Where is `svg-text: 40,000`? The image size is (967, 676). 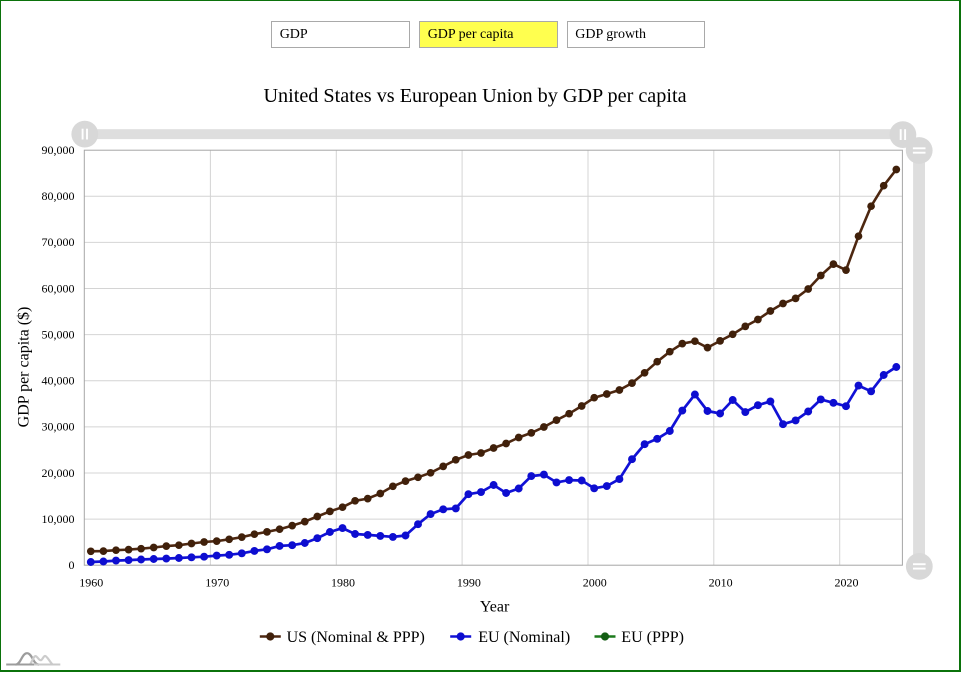 svg-text: 40,000 is located at coordinates (58, 381).